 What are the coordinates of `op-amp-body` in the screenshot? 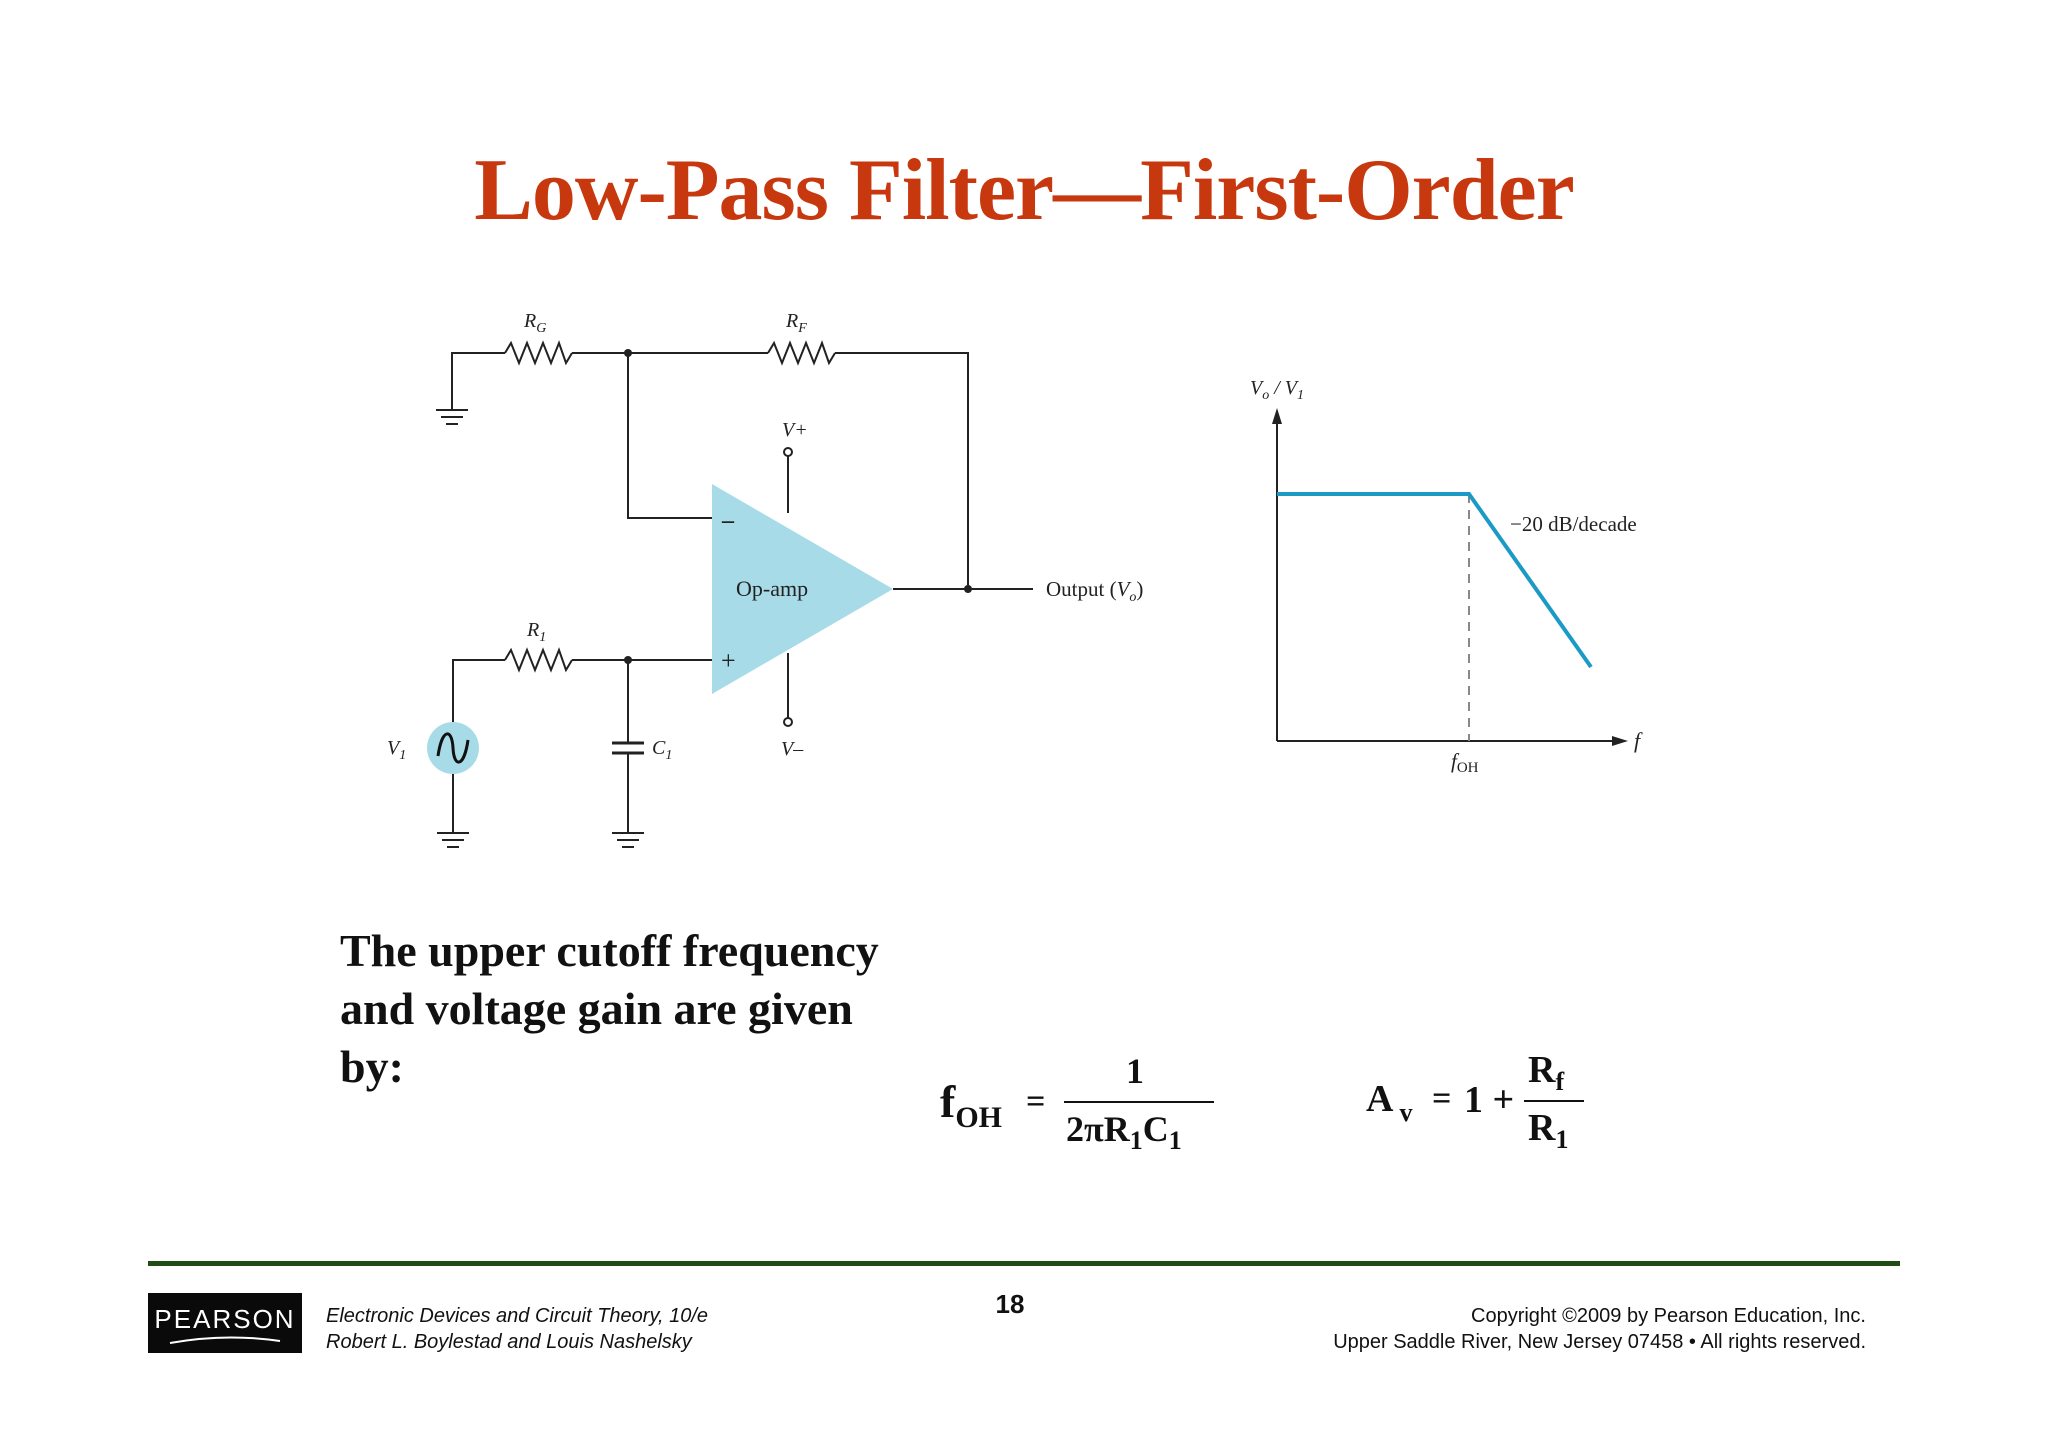 It's located at (802, 589).